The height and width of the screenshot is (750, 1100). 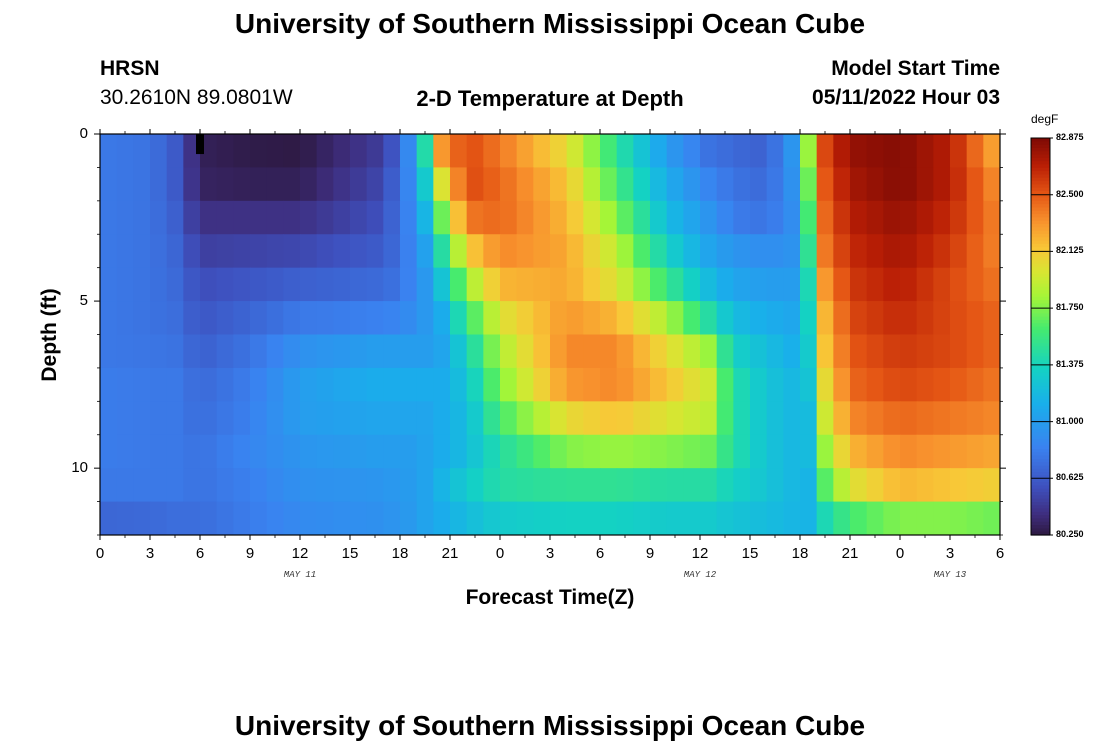 What do you see at coordinates (550, 553) in the screenshot?
I see `x-tick-label: 3` at bounding box center [550, 553].